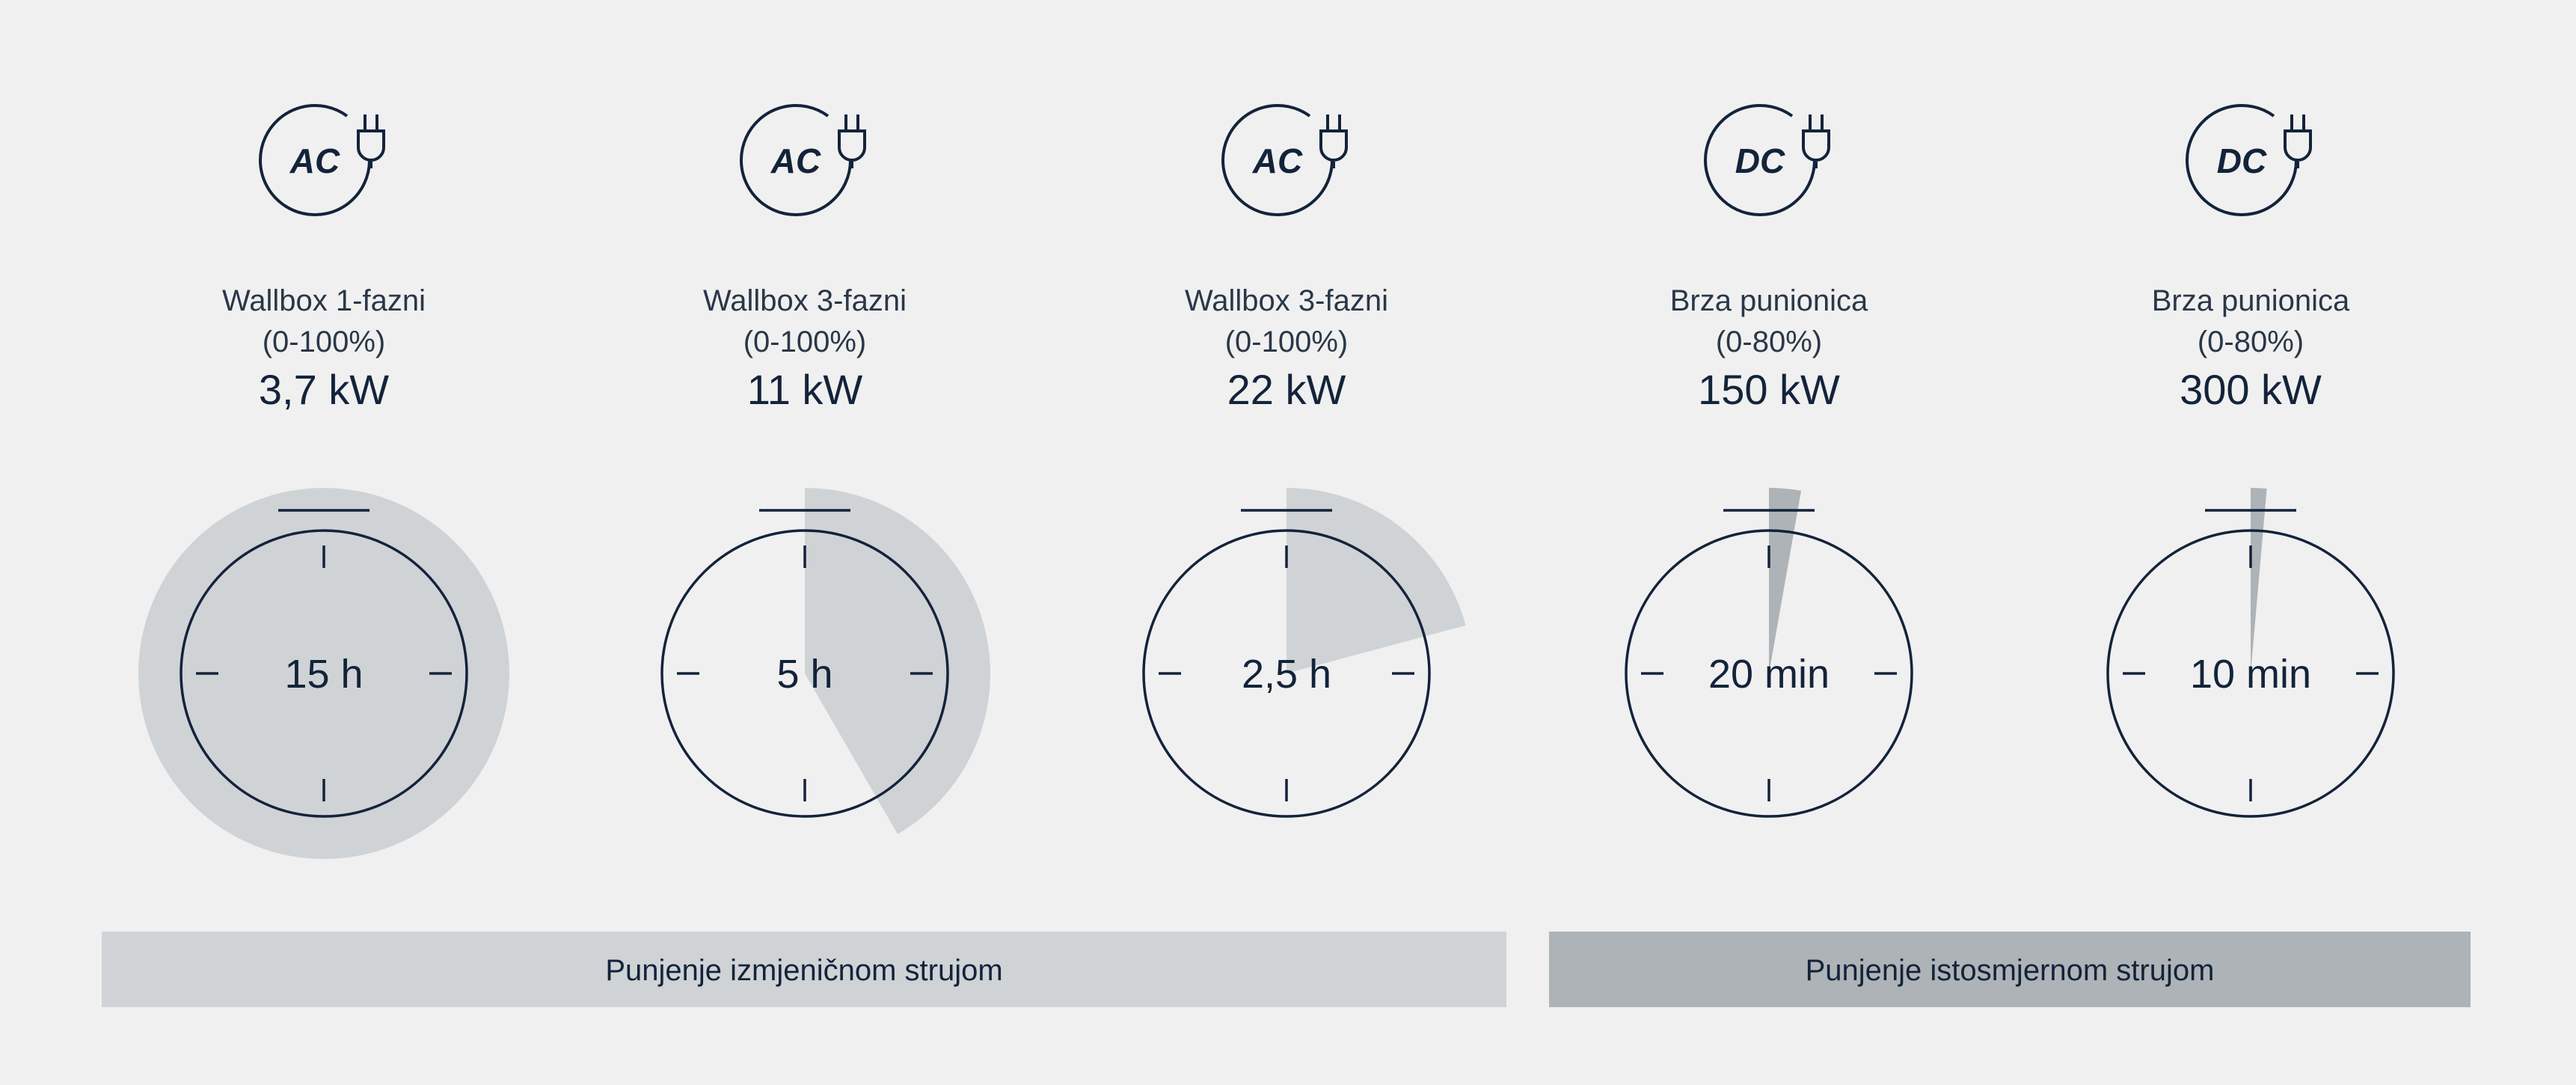  I want to click on charger-name: Wallbox 1-fazni, so click(324, 300).